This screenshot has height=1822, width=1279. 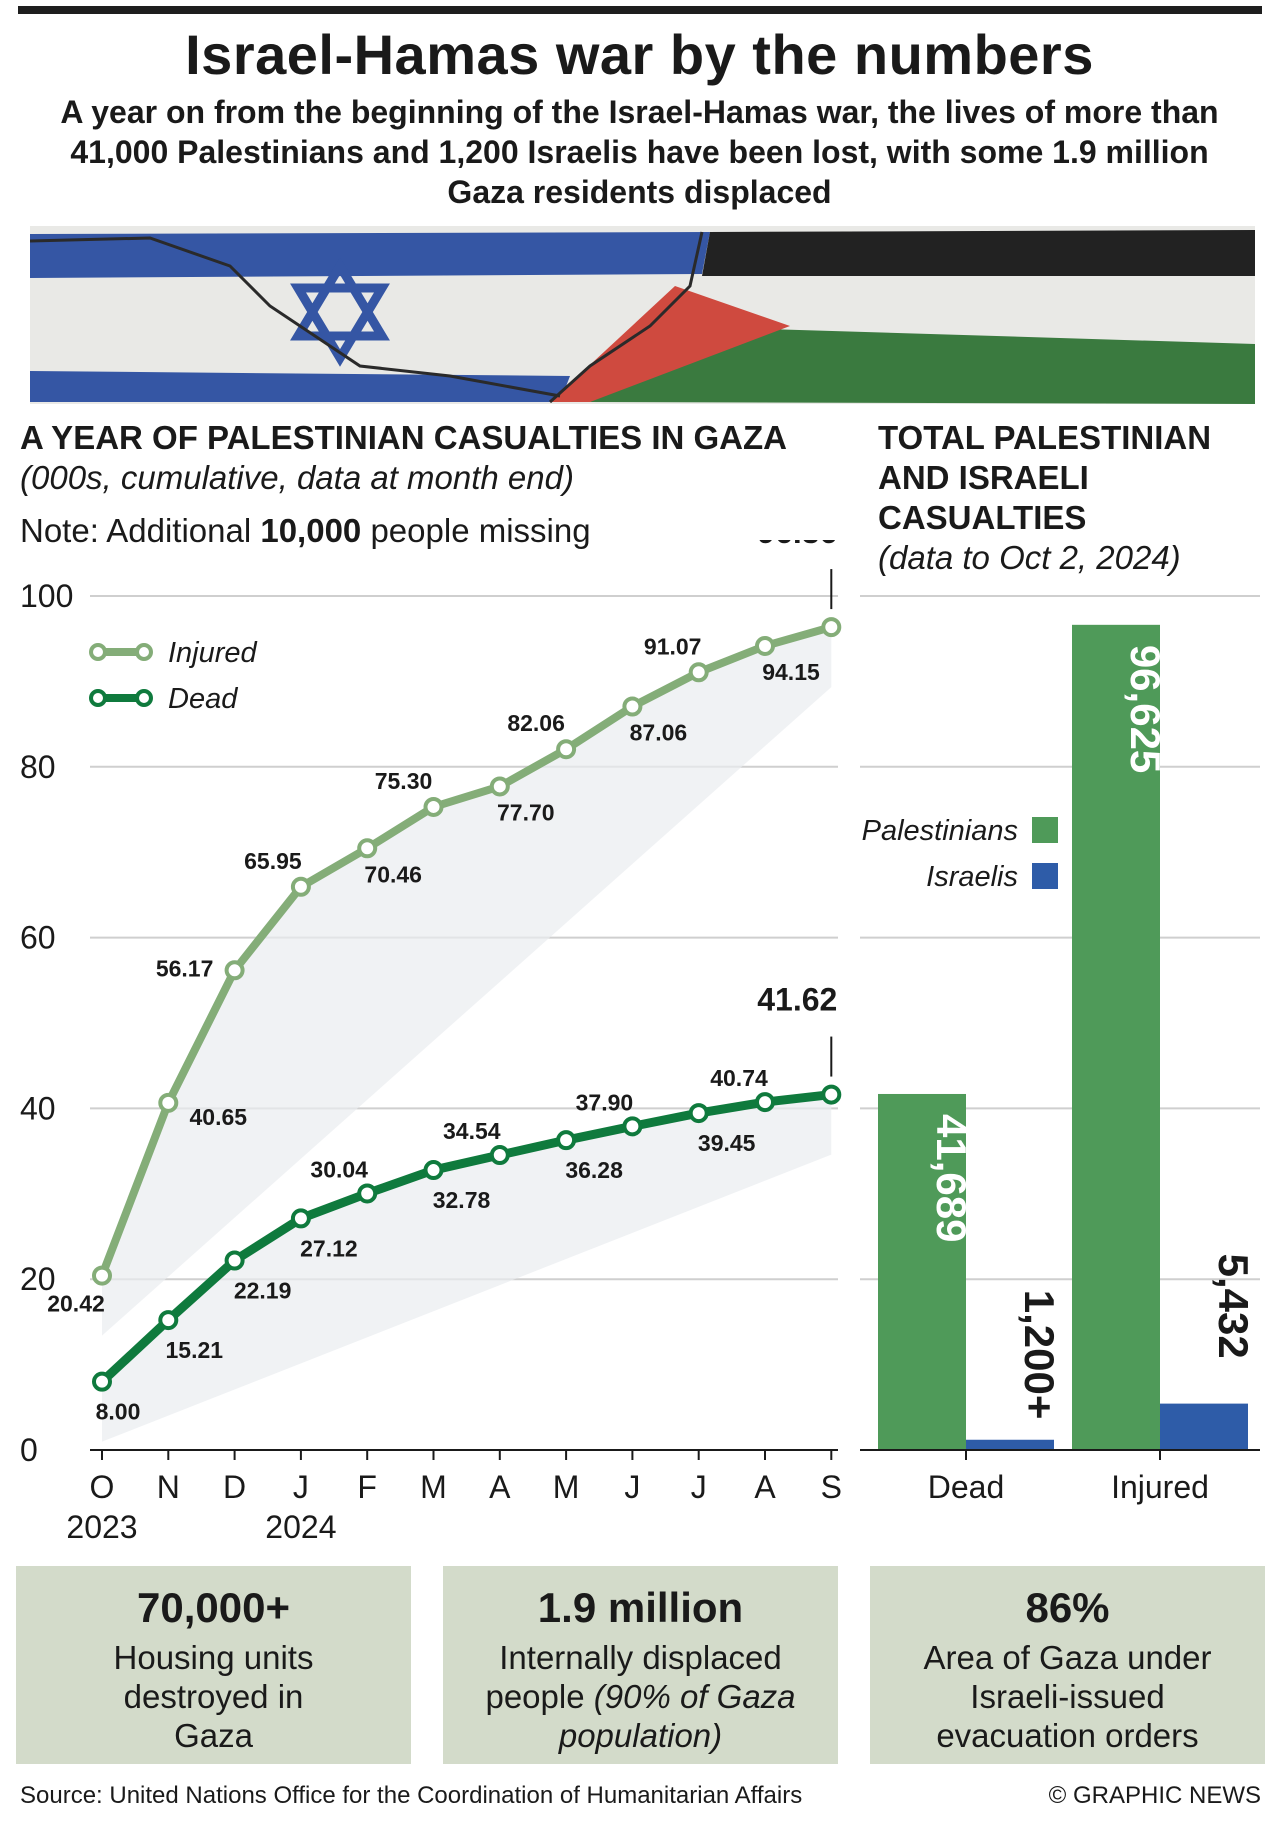 What do you see at coordinates (978, 253) in the screenshot?
I see `flag-black-stripe` at bounding box center [978, 253].